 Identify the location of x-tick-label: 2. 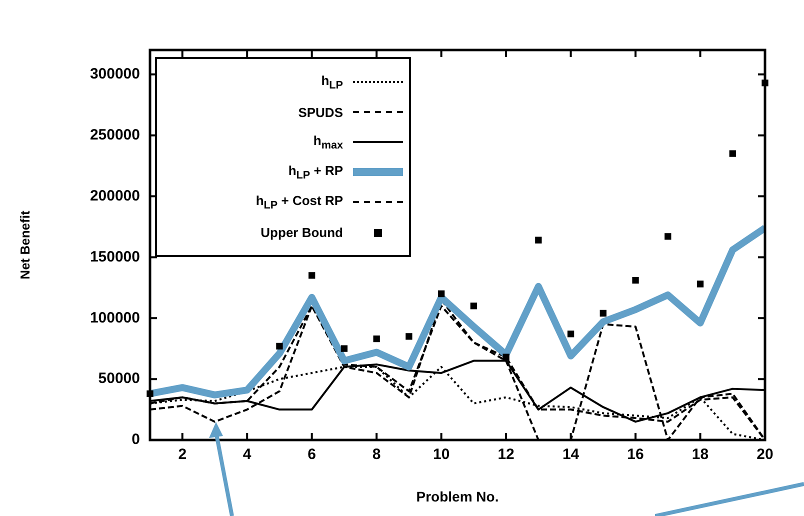
(182, 455).